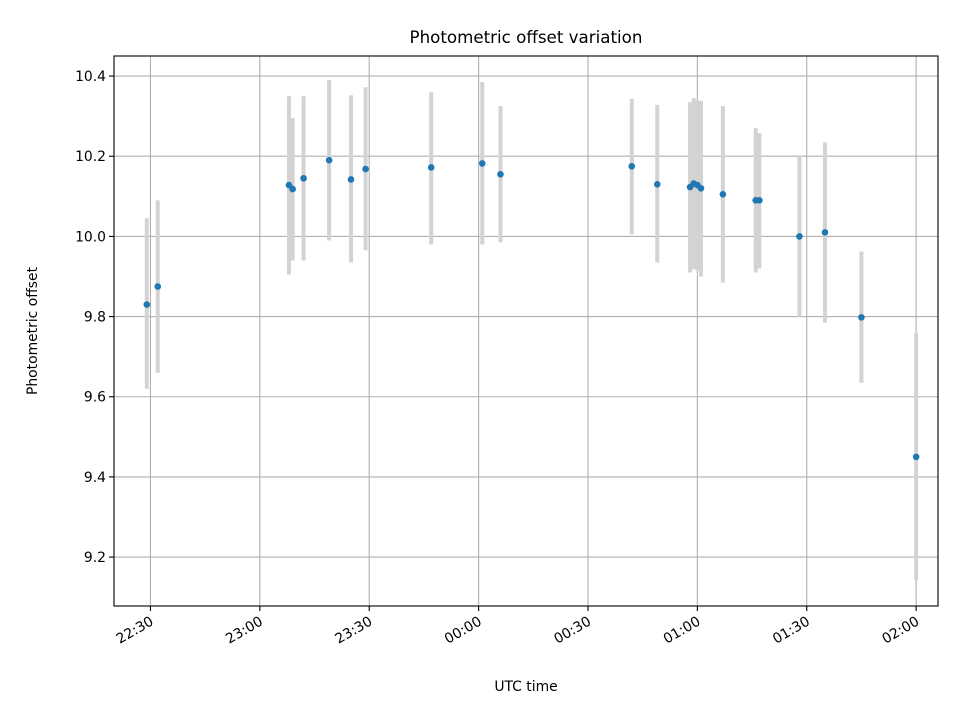 This screenshot has height=720, width=960. I want to click on y-tick-label: 10.4, so click(90, 77).